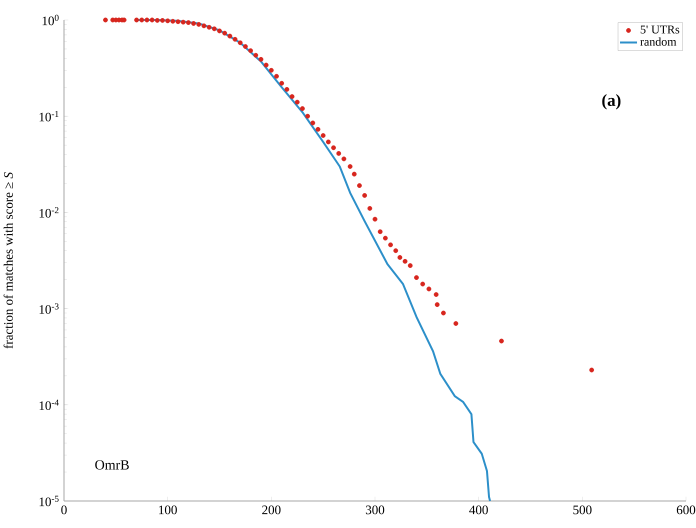 This screenshot has height=528, width=696. I want to click on y-tick-label: 10$^{-3}$, so click(49, 308).